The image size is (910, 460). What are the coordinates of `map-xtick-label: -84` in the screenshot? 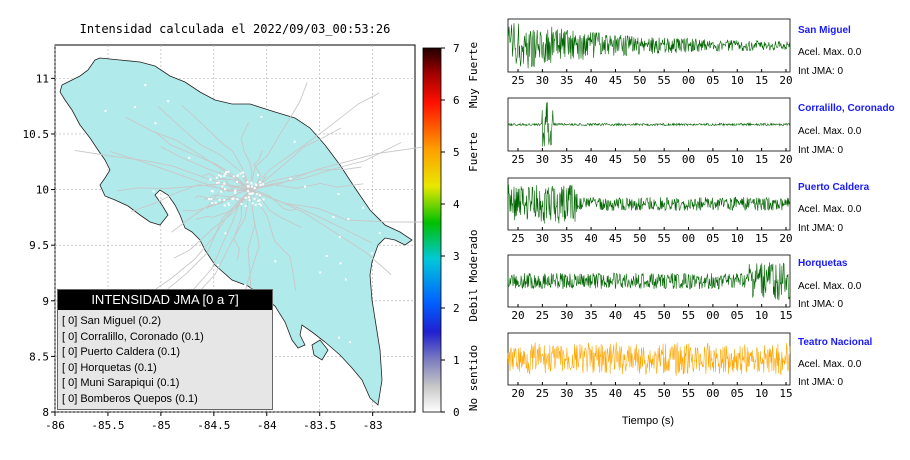 It's located at (267, 425).